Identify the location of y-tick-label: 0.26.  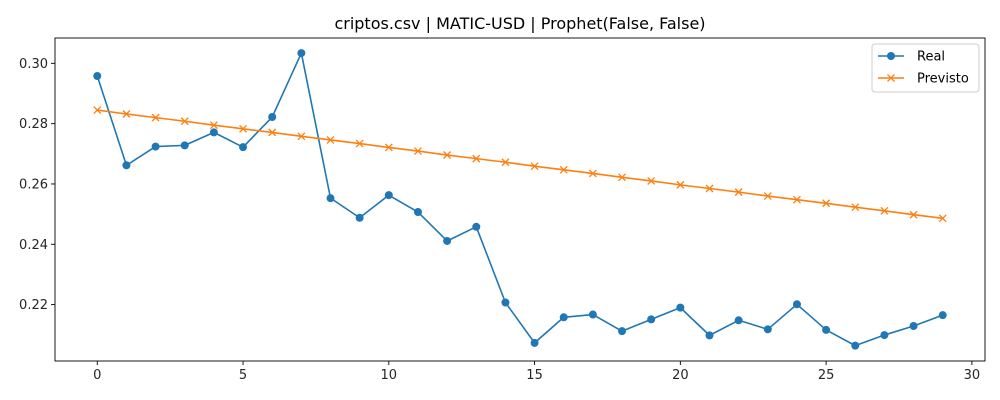
(33, 184).